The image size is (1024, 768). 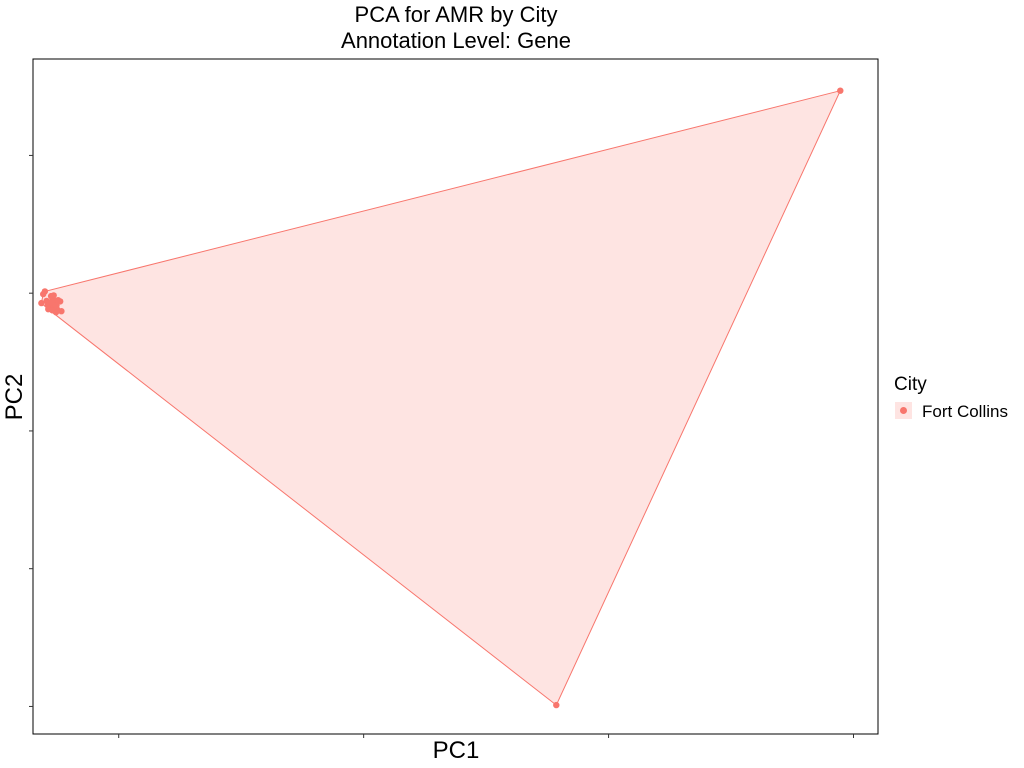 What do you see at coordinates (951, 397) in the screenshot?
I see `legend: City Fort Collins` at bounding box center [951, 397].